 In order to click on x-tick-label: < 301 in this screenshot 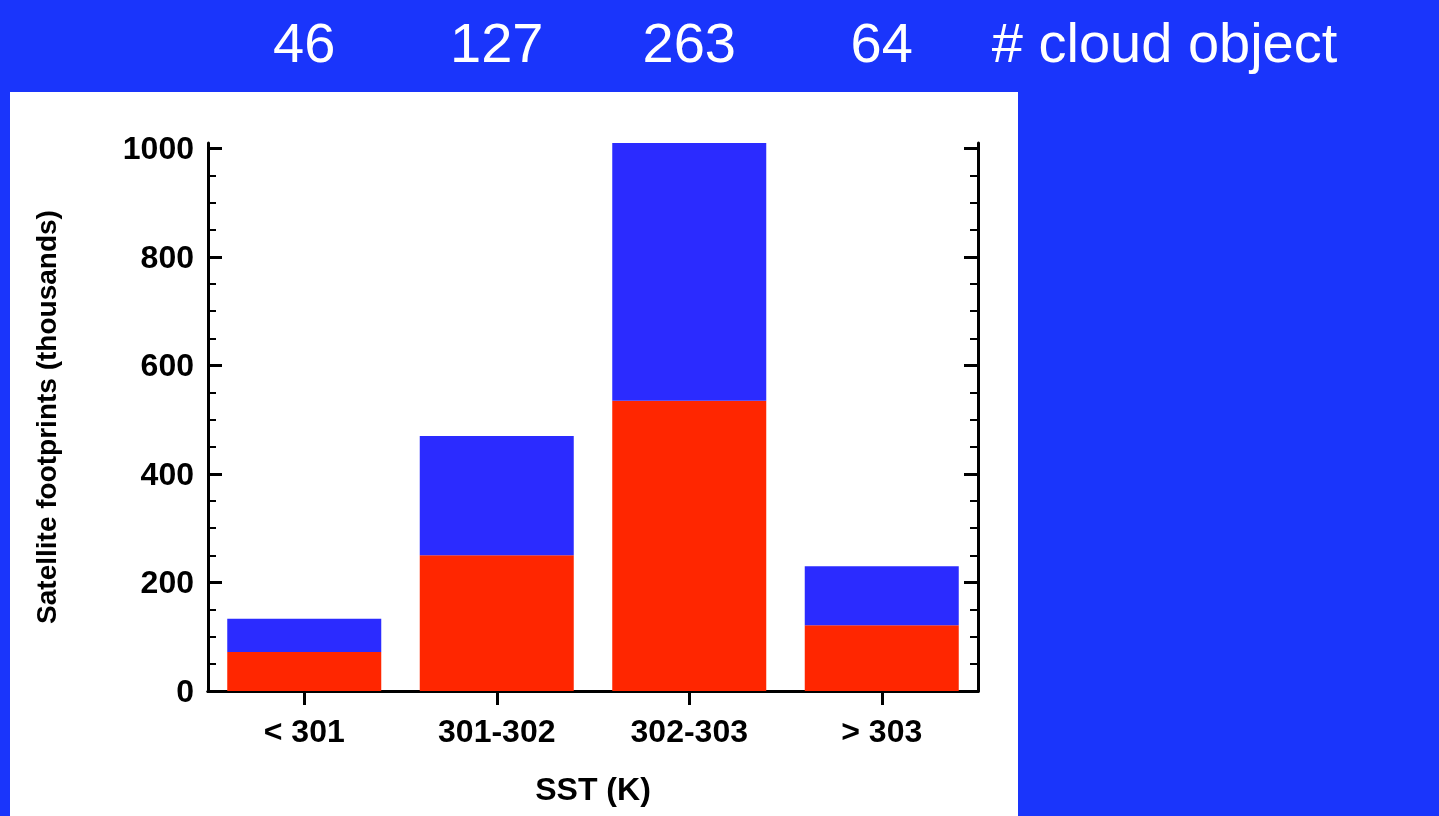, I will do `click(304, 731)`.